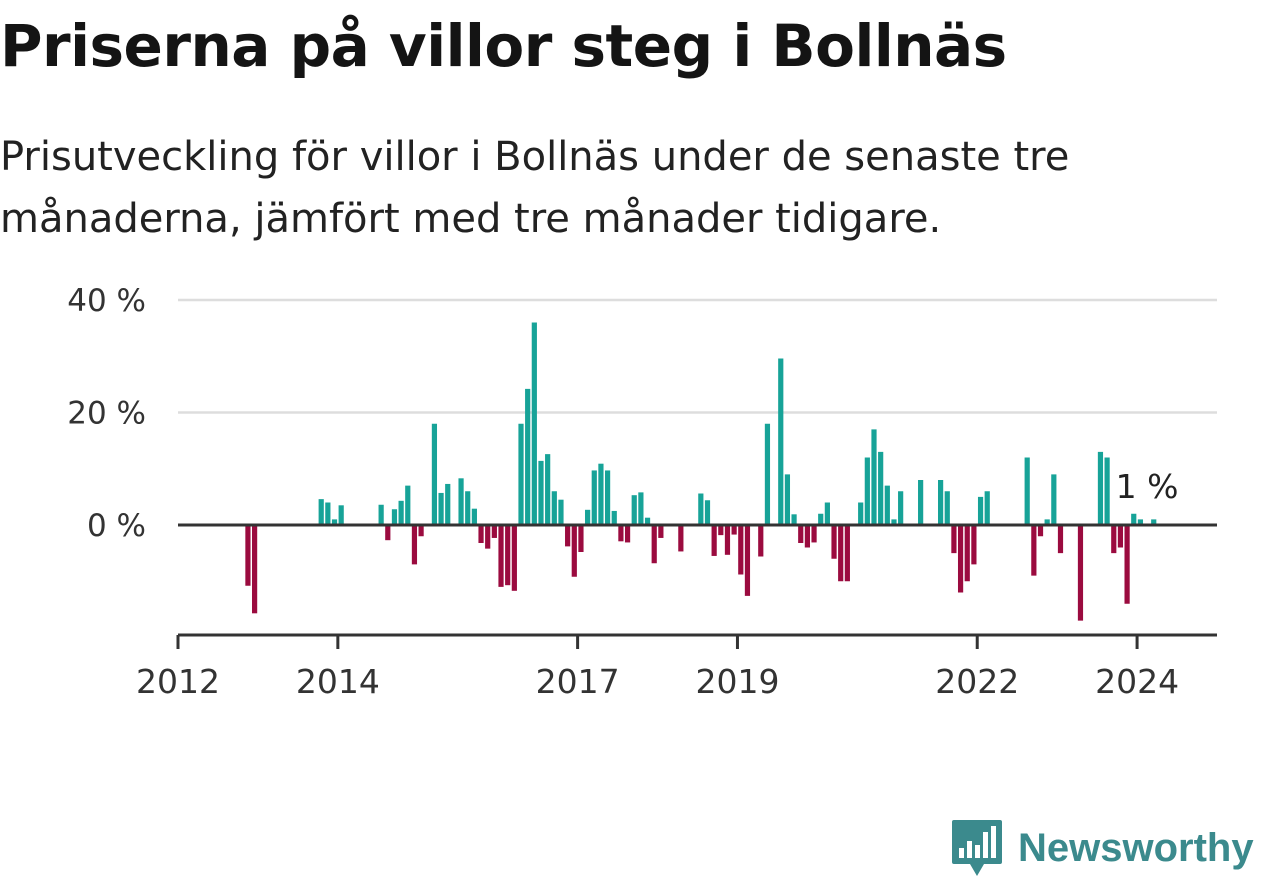  What do you see at coordinates (1137, 681) in the screenshot?
I see `x-tick-label: 2024` at bounding box center [1137, 681].